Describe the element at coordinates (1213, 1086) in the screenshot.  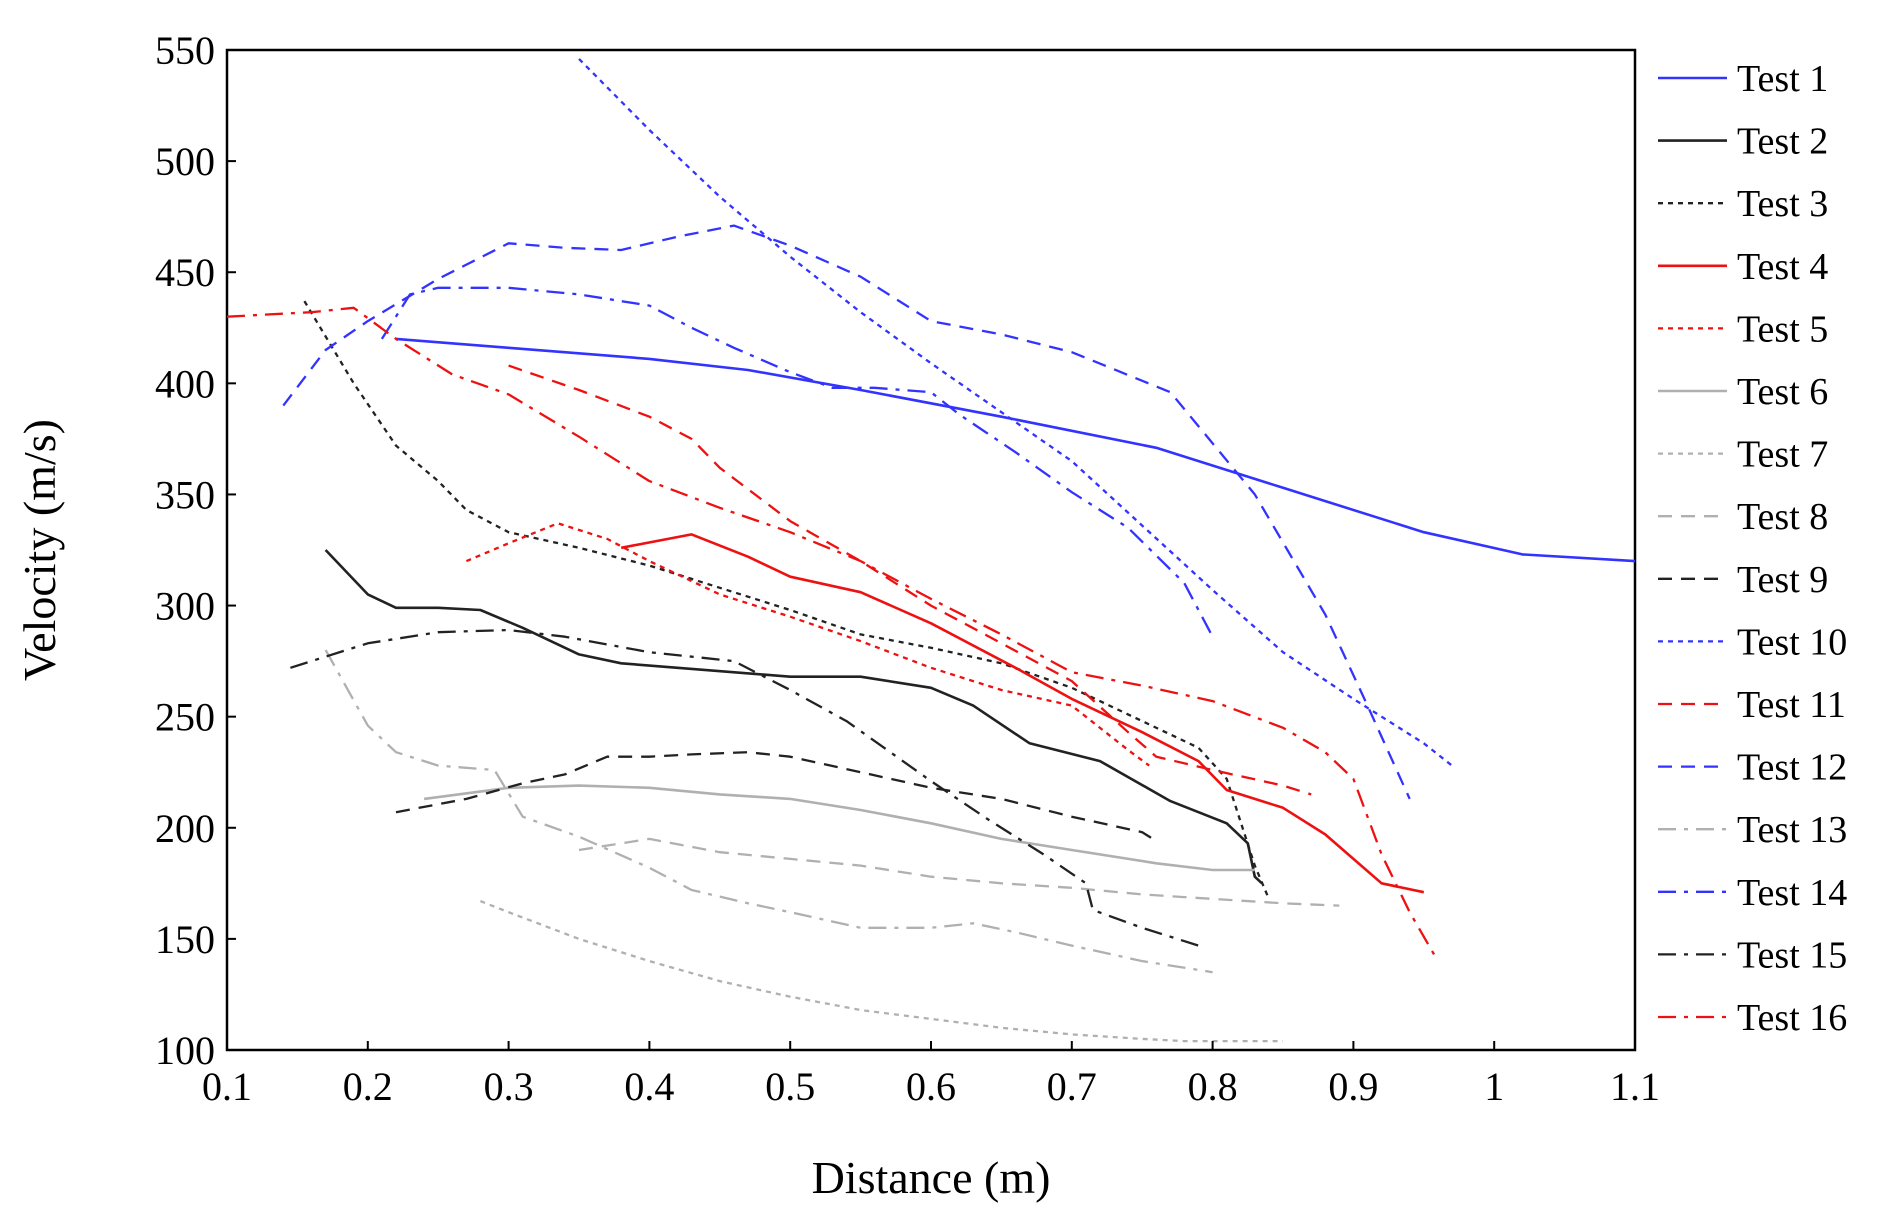
I see `x-tick-label: 0.8` at that location.